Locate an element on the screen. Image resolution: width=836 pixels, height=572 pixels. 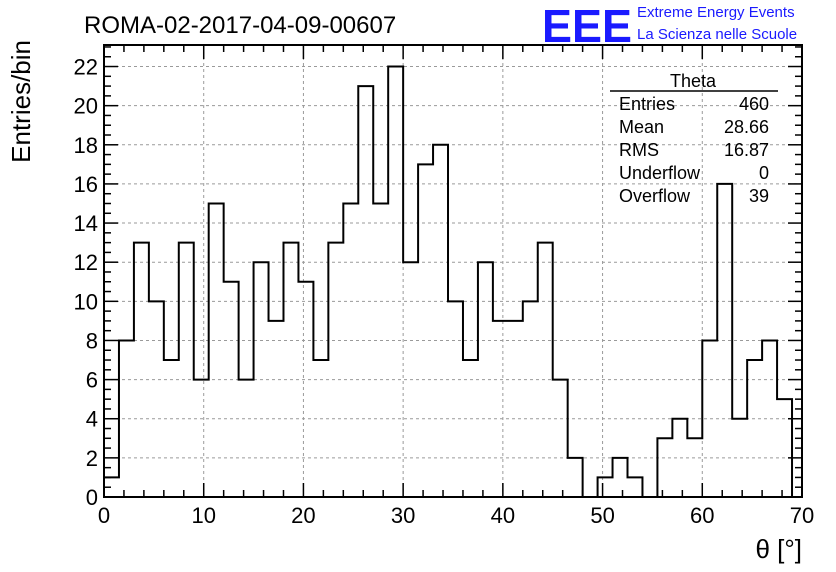
stats-label: Mean is located at coordinates (641, 127).